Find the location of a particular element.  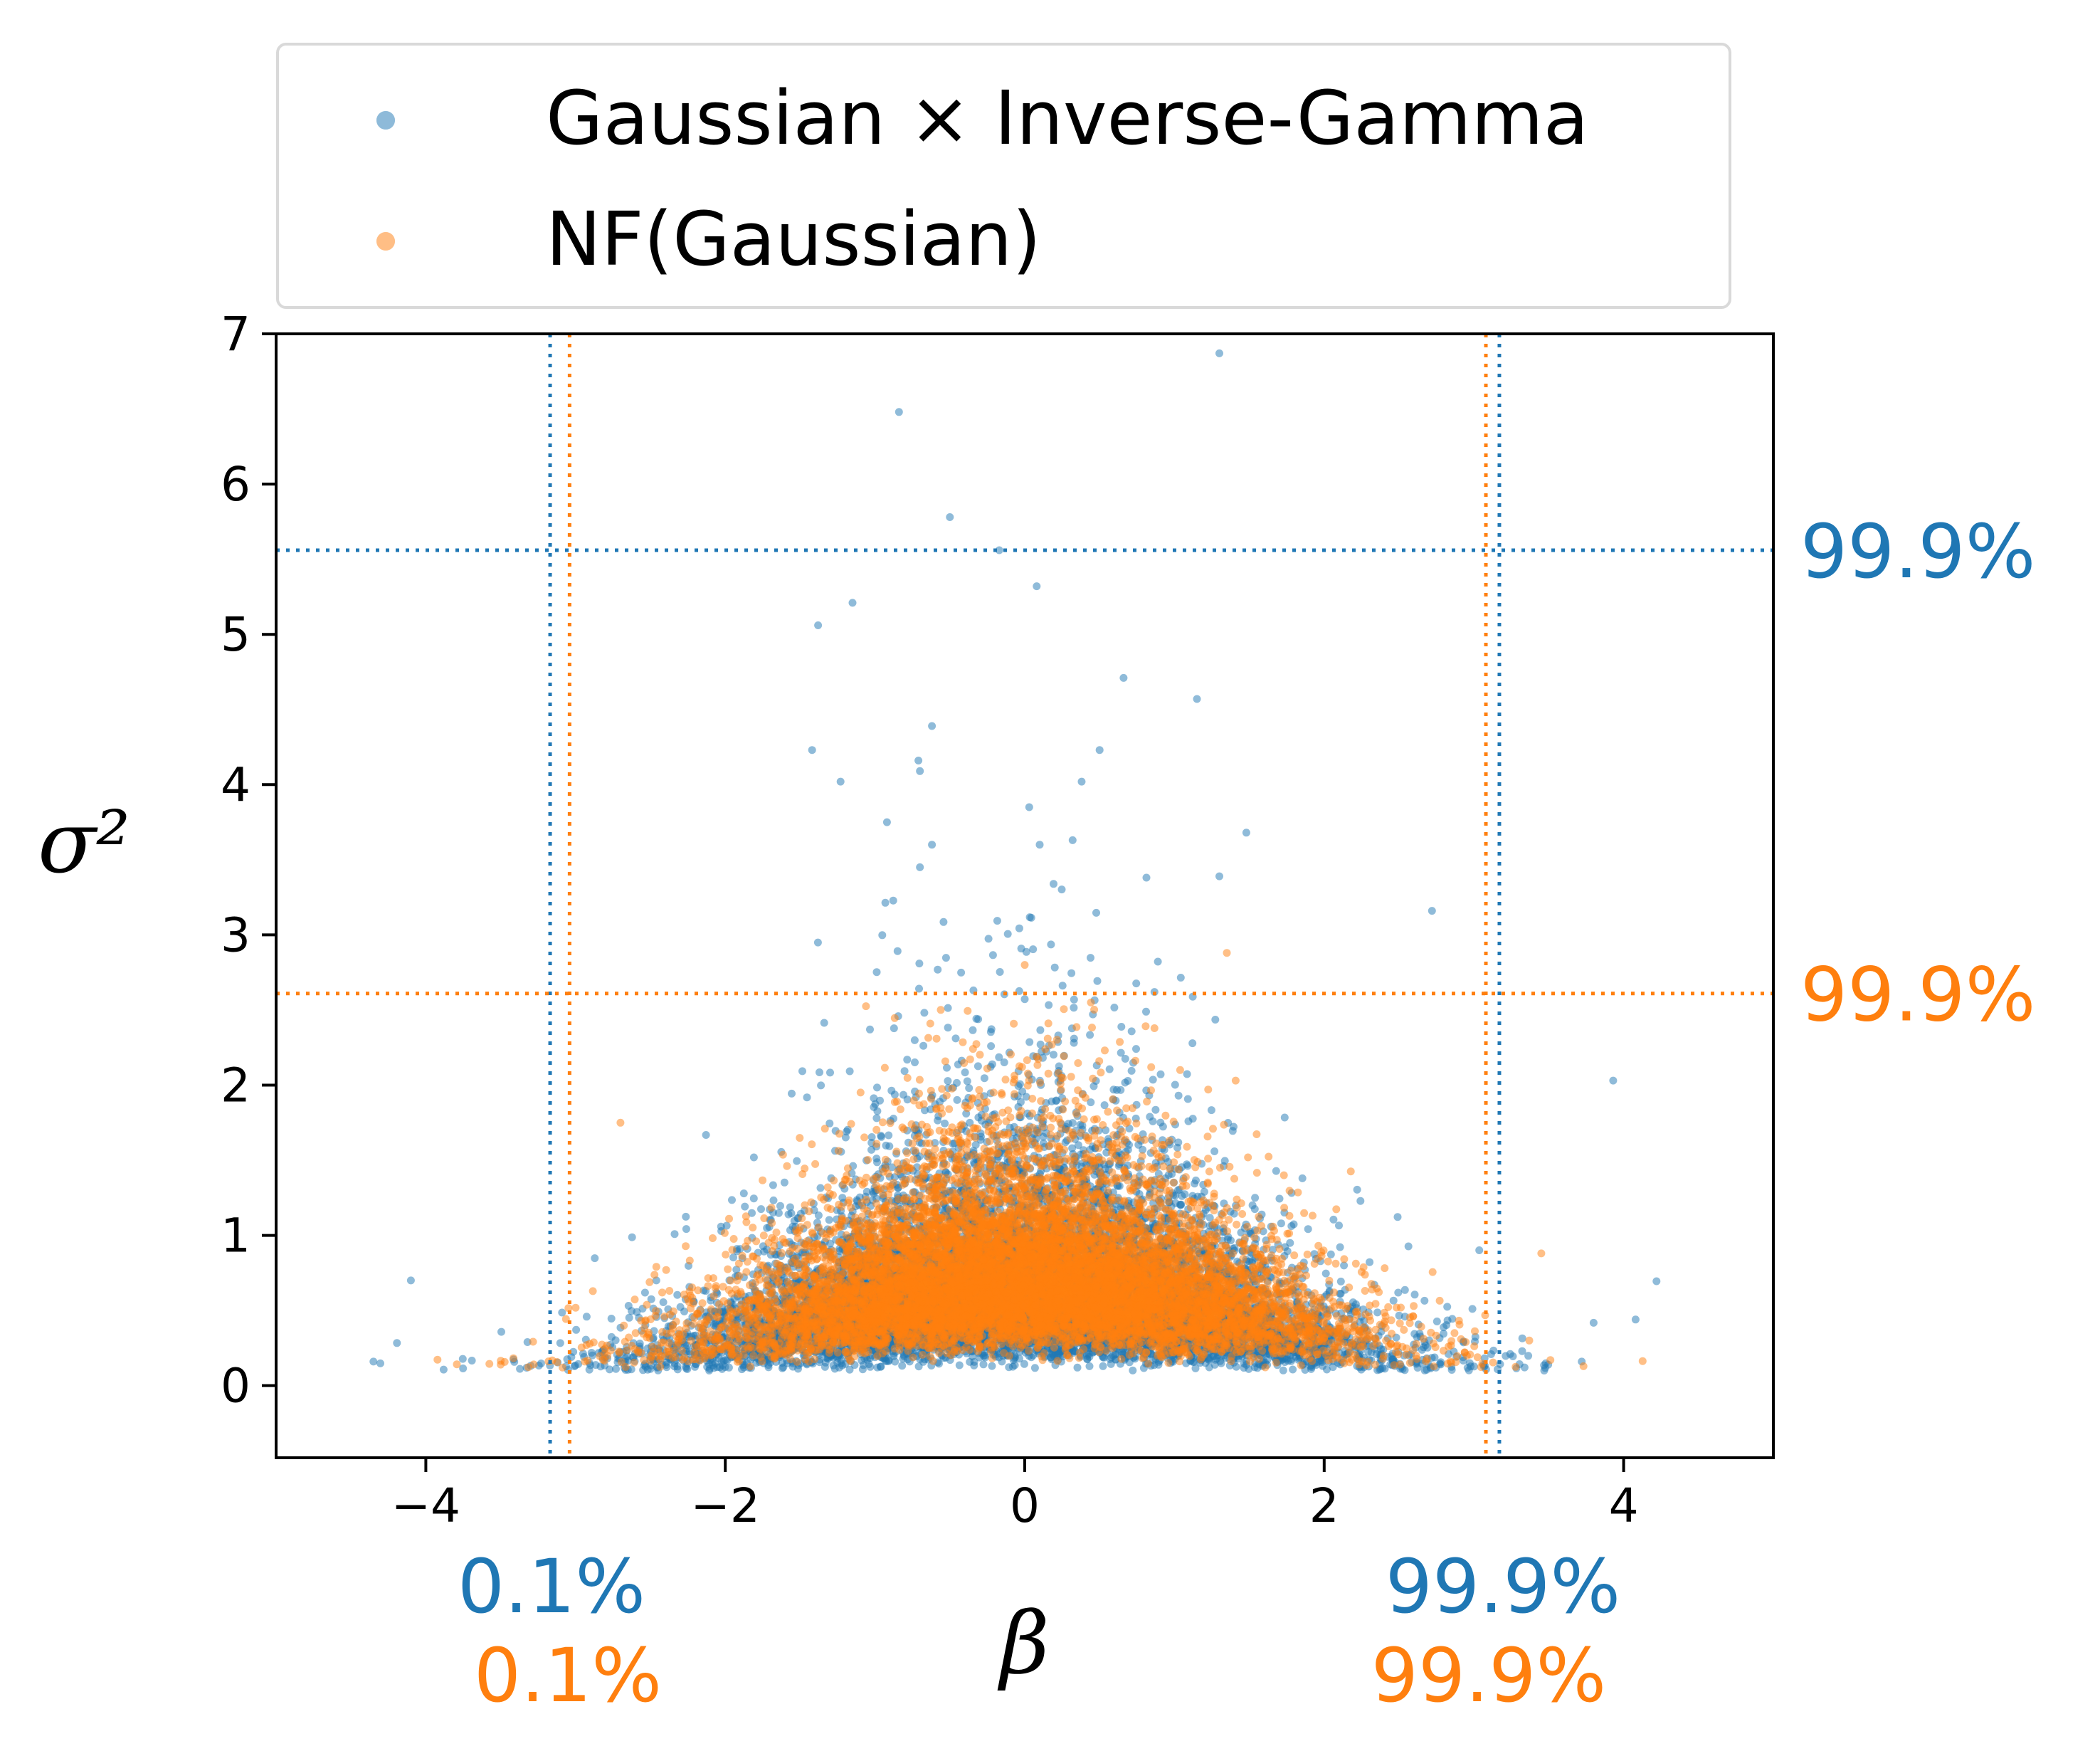

legend-label-nf-gaussian: NF(Gaussian) is located at coordinates (793, 239).